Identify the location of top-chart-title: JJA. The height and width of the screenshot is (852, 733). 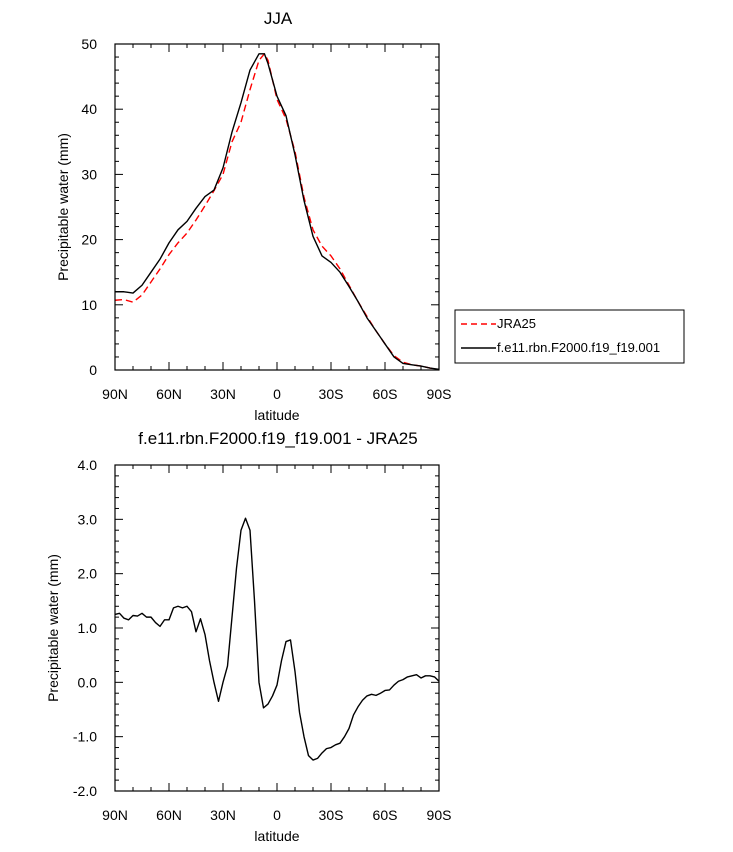
(278, 18).